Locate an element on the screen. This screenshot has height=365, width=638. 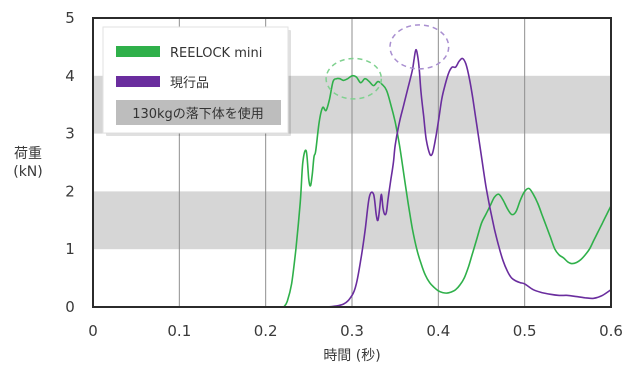
y-tick-label: 2 is located at coordinates (70, 191).